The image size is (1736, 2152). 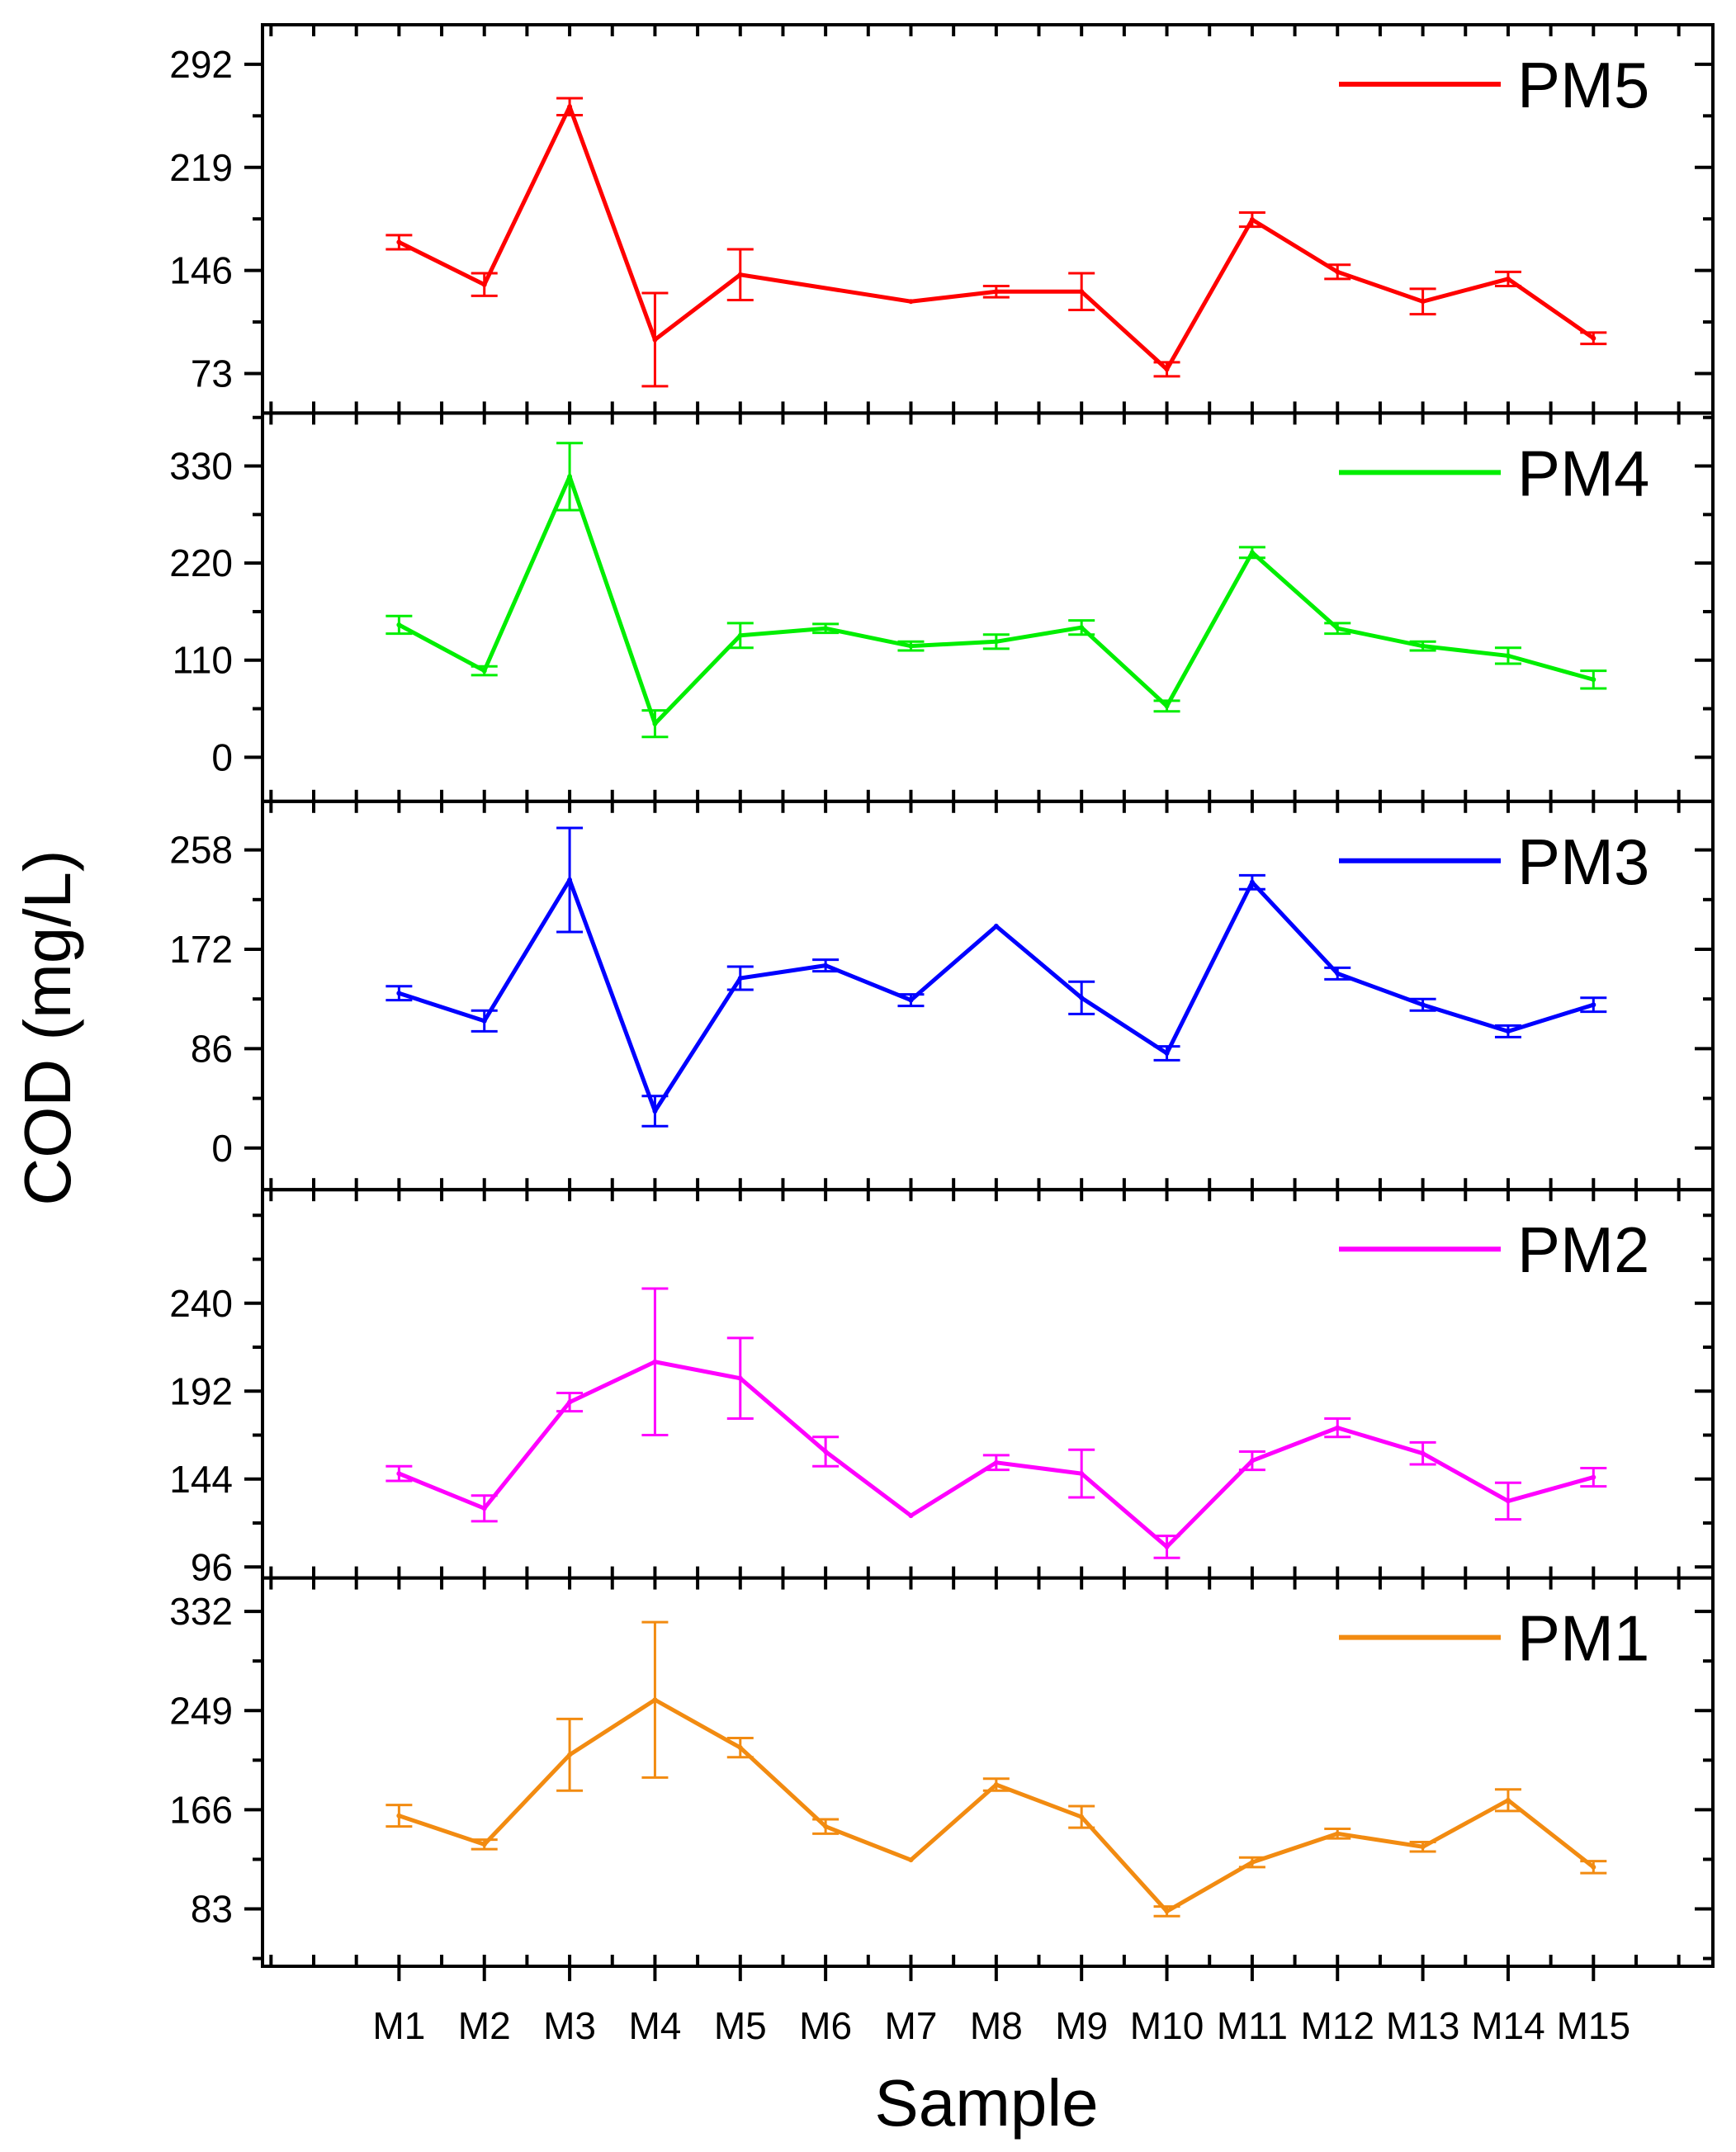 What do you see at coordinates (201, 466) in the screenshot?
I see `y-tick-label: 330` at bounding box center [201, 466].